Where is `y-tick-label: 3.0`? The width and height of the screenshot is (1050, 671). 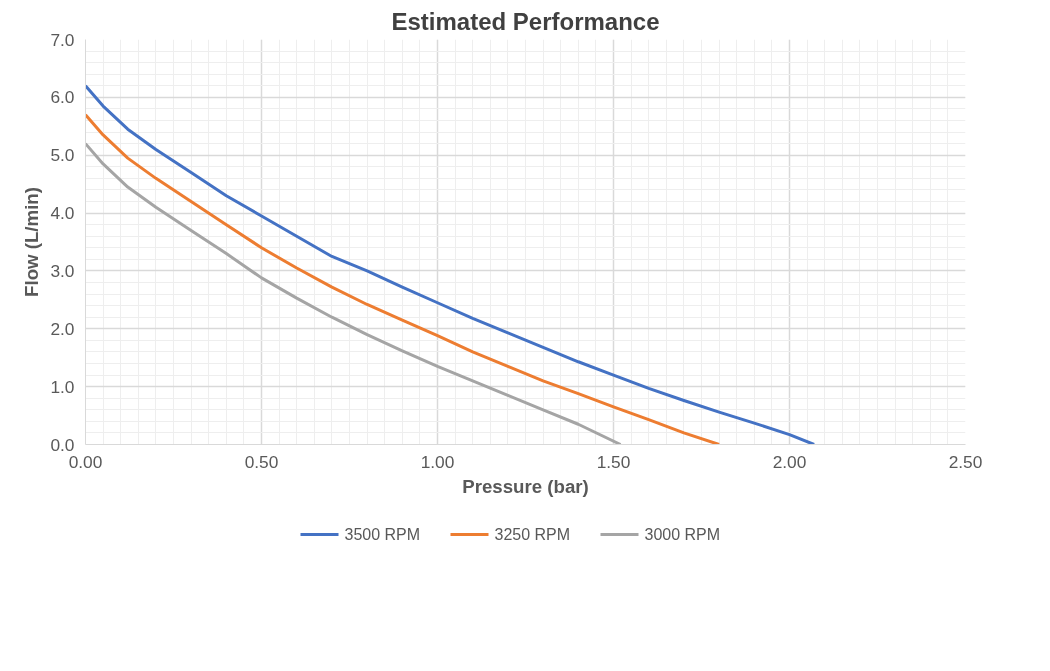
y-tick-label: 3.0 is located at coordinates (62, 270).